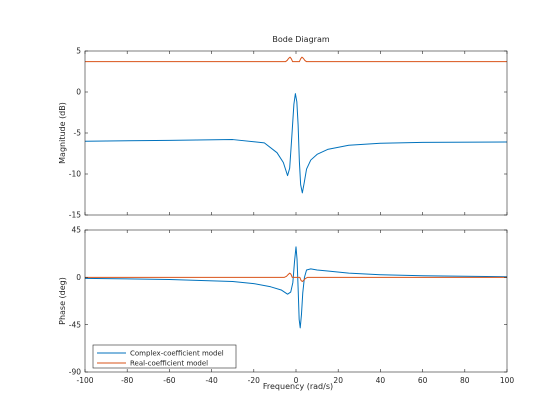 The width and height of the screenshot is (560, 420). I want to click on y-tick-label: -10, so click(75, 174).